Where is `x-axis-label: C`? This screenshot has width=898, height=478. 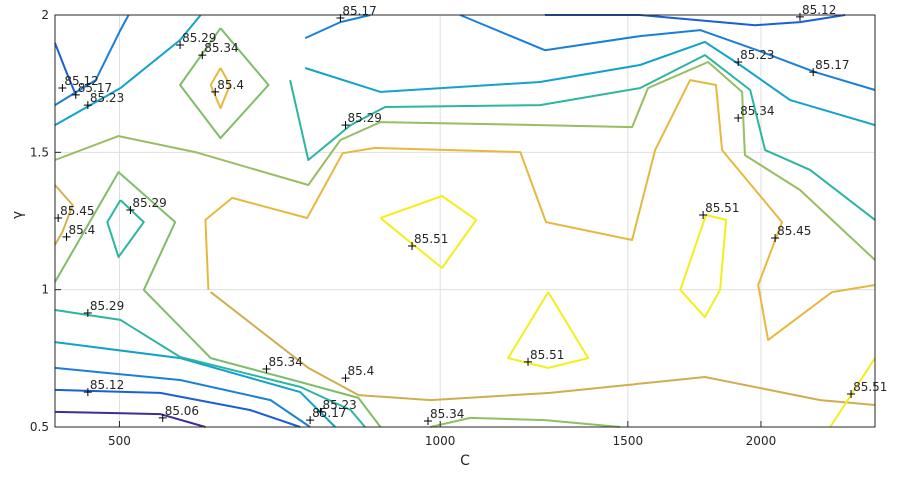 x-axis-label: C is located at coordinates (465, 461).